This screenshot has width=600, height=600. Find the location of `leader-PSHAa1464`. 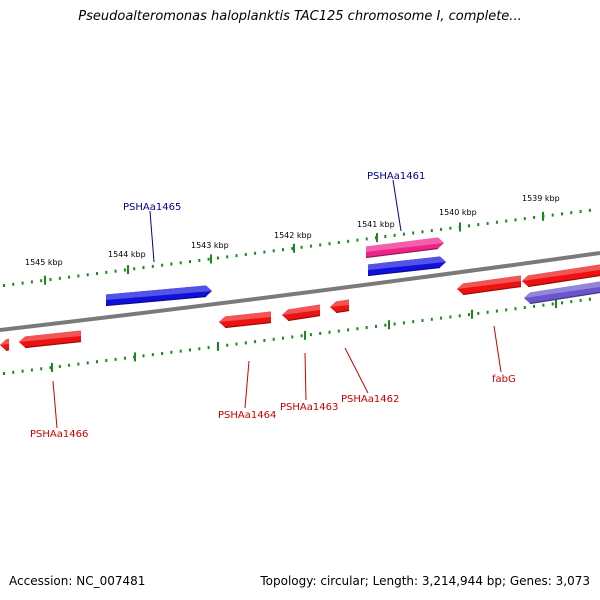

leader-PSHAa1464 is located at coordinates (247, 384).